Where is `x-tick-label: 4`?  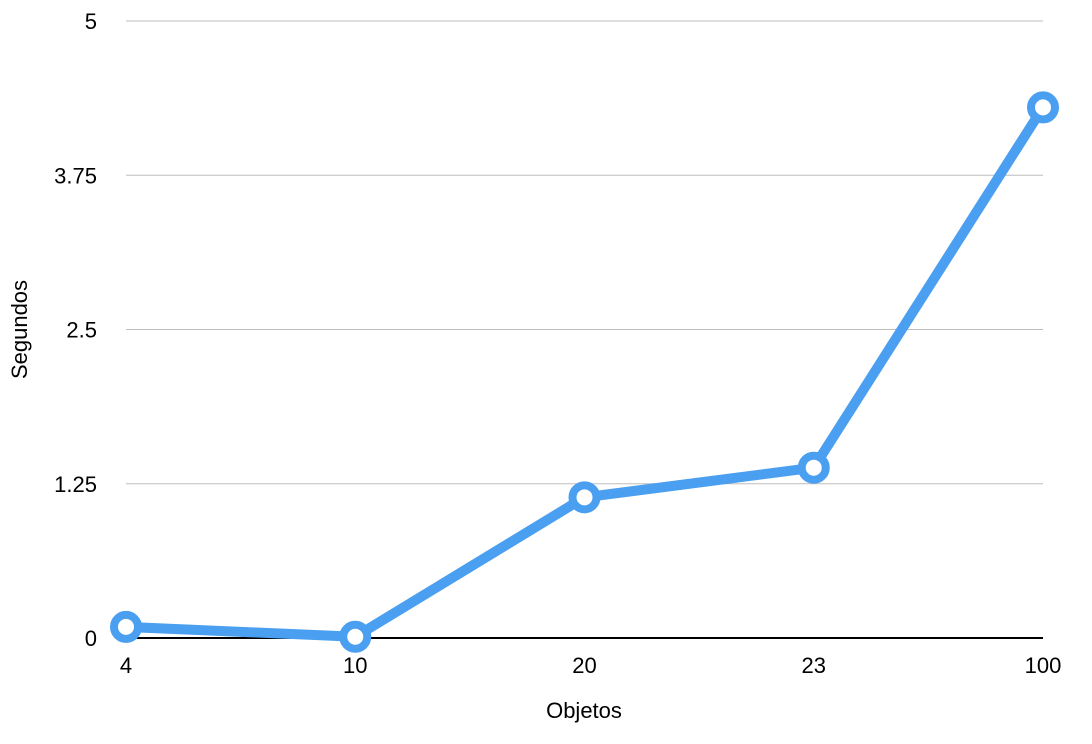 x-tick-label: 4 is located at coordinates (126, 665).